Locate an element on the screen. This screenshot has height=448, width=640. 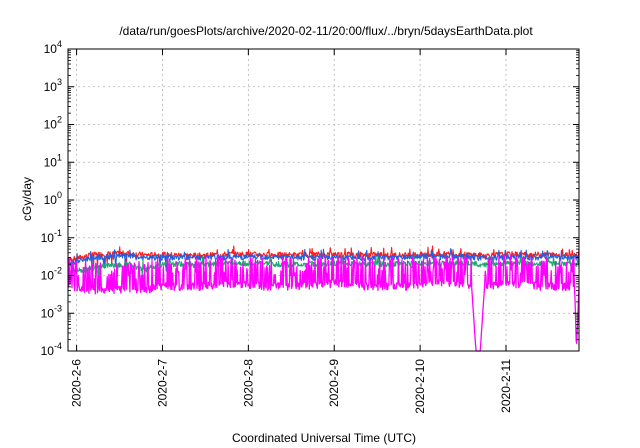
y-tick-label: 10¹ is located at coordinates (53, 160).